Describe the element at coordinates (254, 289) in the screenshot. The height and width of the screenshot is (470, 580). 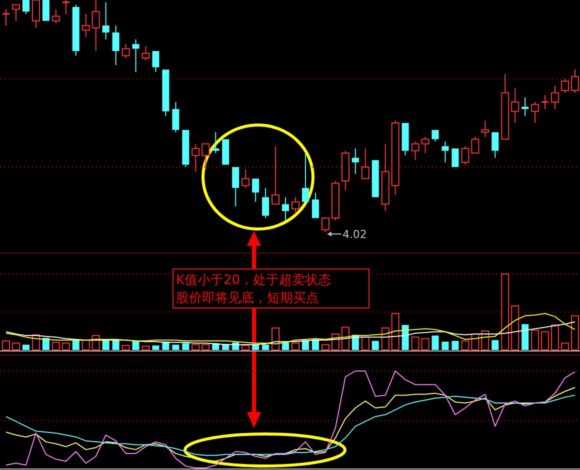
I see `annotation: K值小于20，处于超卖状态股价即将见底，短期买点` at that location.